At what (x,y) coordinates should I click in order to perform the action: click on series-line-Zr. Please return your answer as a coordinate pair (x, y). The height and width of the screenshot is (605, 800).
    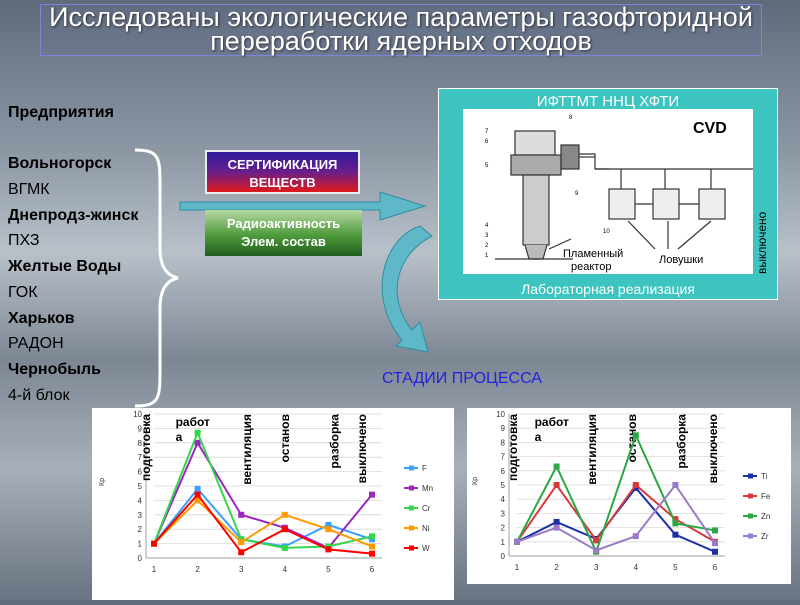
    Looking at the image, I should click on (616, 517).